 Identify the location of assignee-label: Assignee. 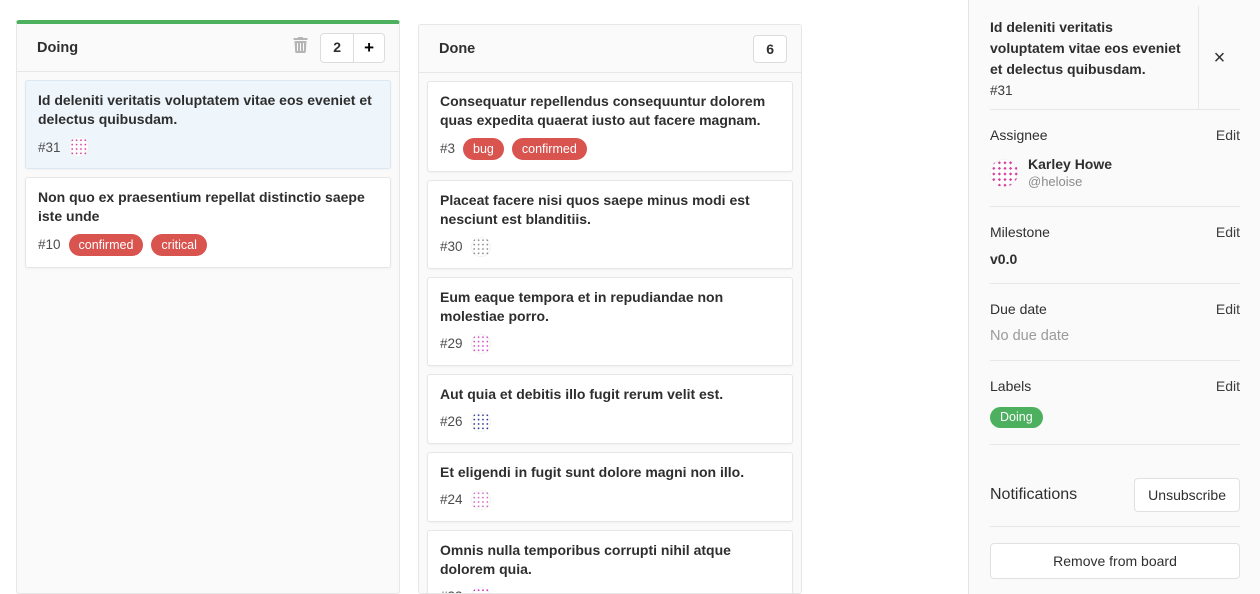
(1019, 135).